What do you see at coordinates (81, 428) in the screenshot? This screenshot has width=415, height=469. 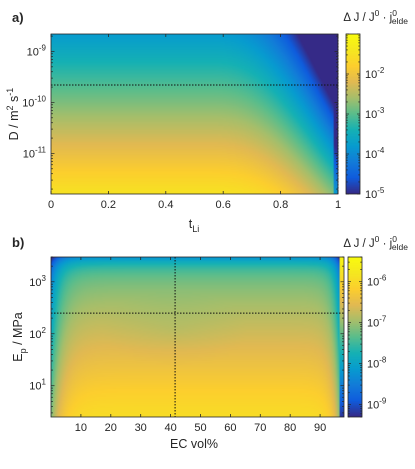 I see `x-tick-label: 10` at bounding box center [81, 428].